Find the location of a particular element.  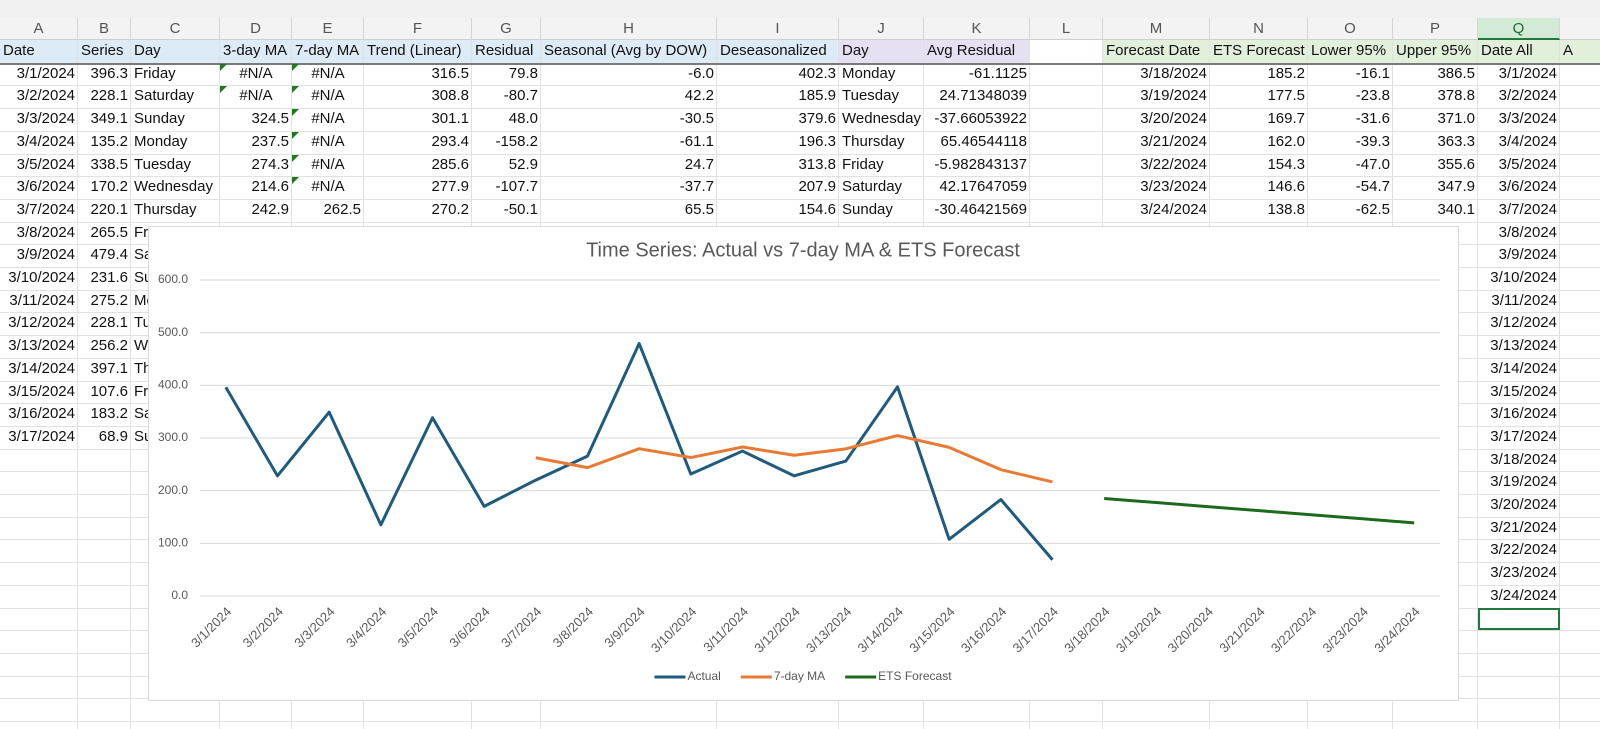

data-cell: 169.7 is located at coordinates (1286, 119).